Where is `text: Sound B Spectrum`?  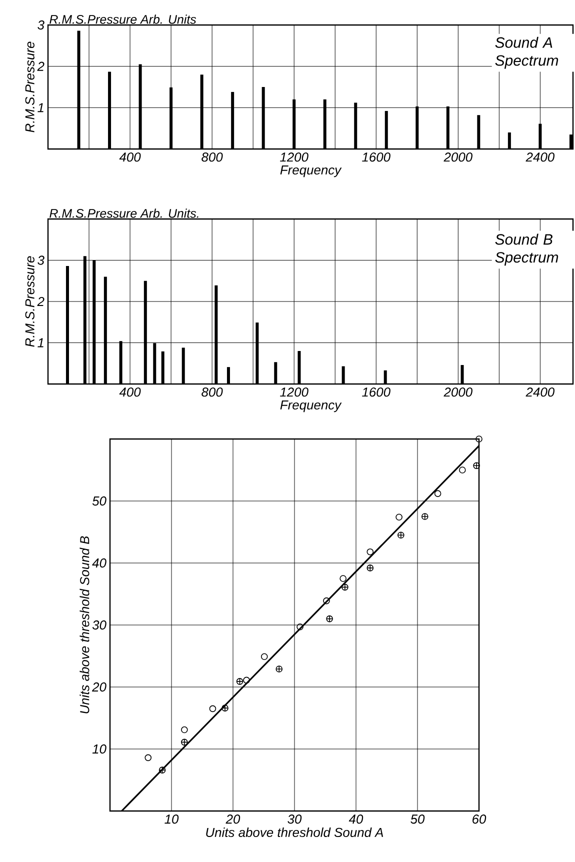
text: Sound B Spectrum is located at coordinates (526, 250).